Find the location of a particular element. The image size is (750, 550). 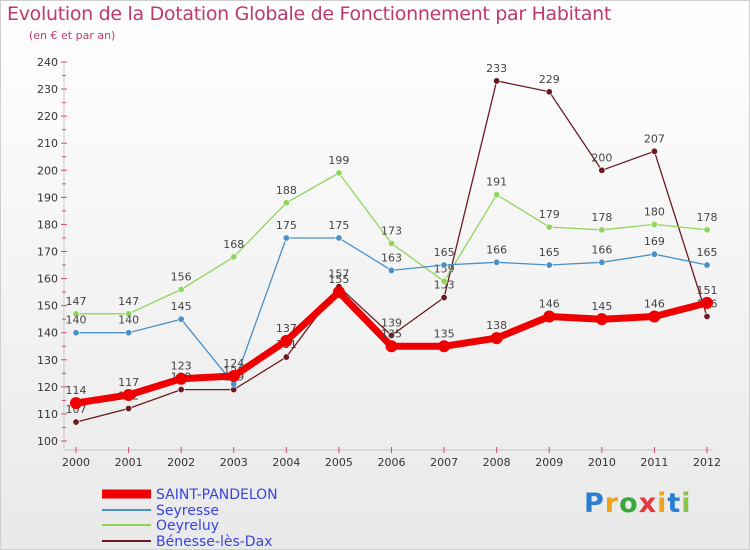

y-tick-label: 240 is located at coordinates (47, 62).